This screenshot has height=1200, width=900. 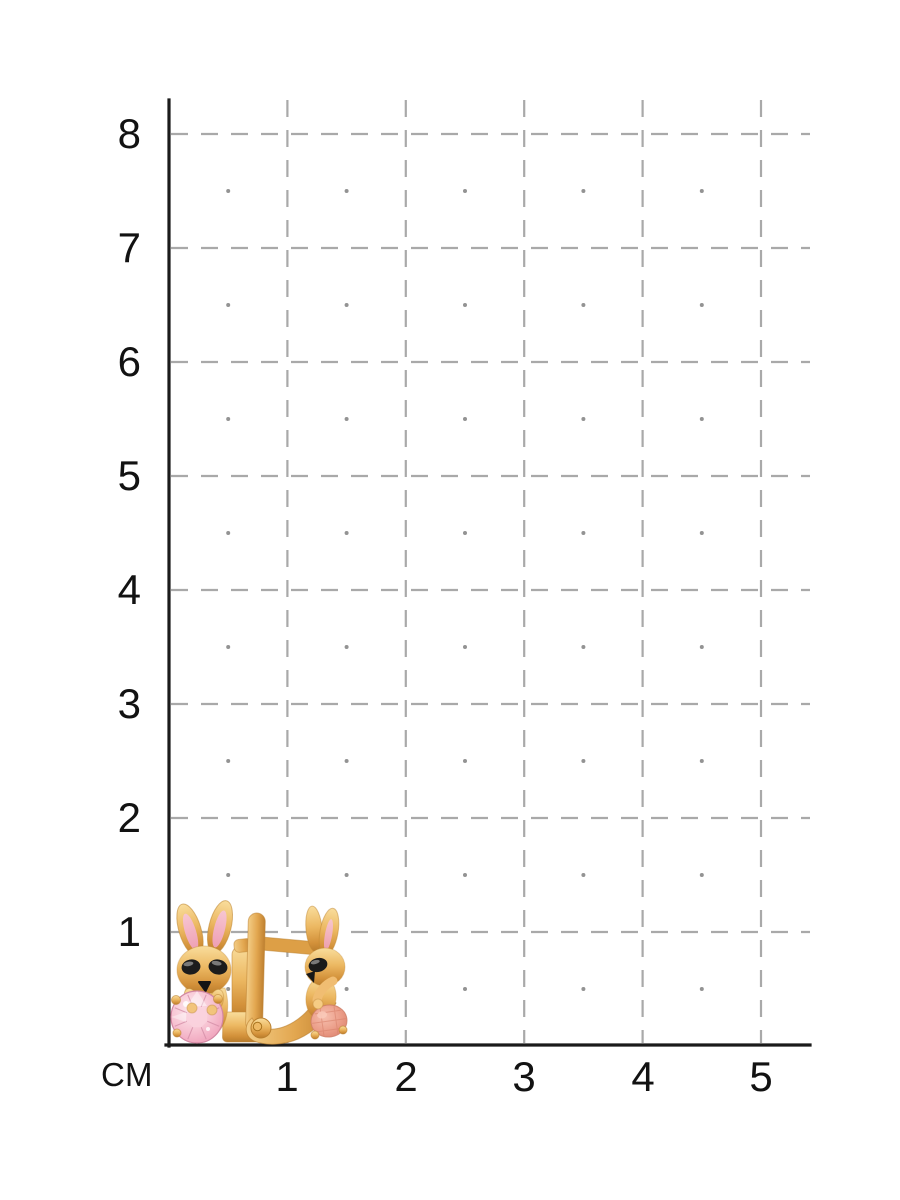 What do you see at coordinates (129, 817) in the screenshot?
I see `y-axis-label-2: 2` at bounding box center [129, 817].